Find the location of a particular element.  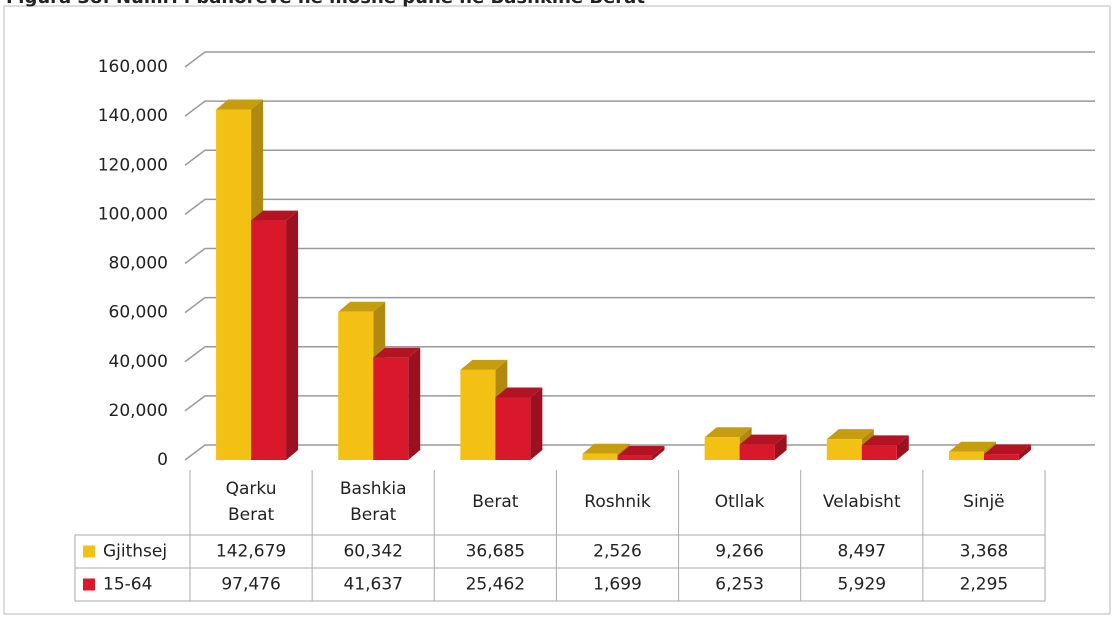

y-tick-label: 60,000 is located at coordinates (138, 313).